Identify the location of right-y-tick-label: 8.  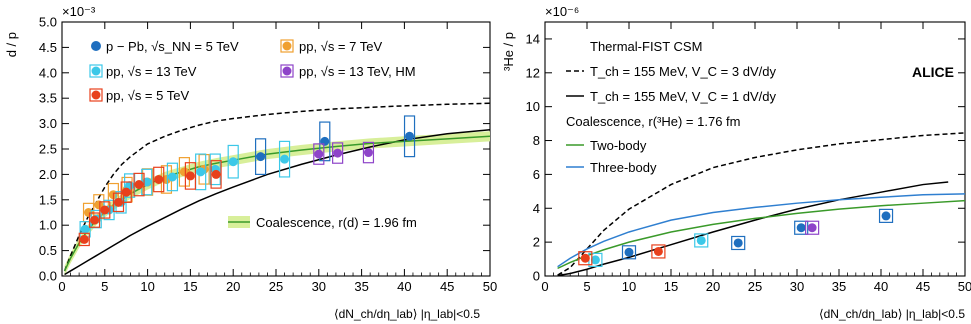
(536, 140).